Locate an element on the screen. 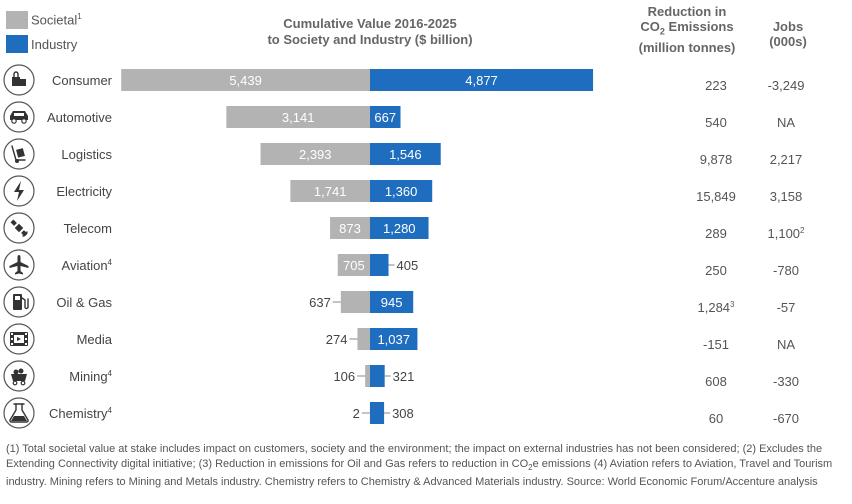  jobs-value: 2,217 is located at coordinates (786, 159).